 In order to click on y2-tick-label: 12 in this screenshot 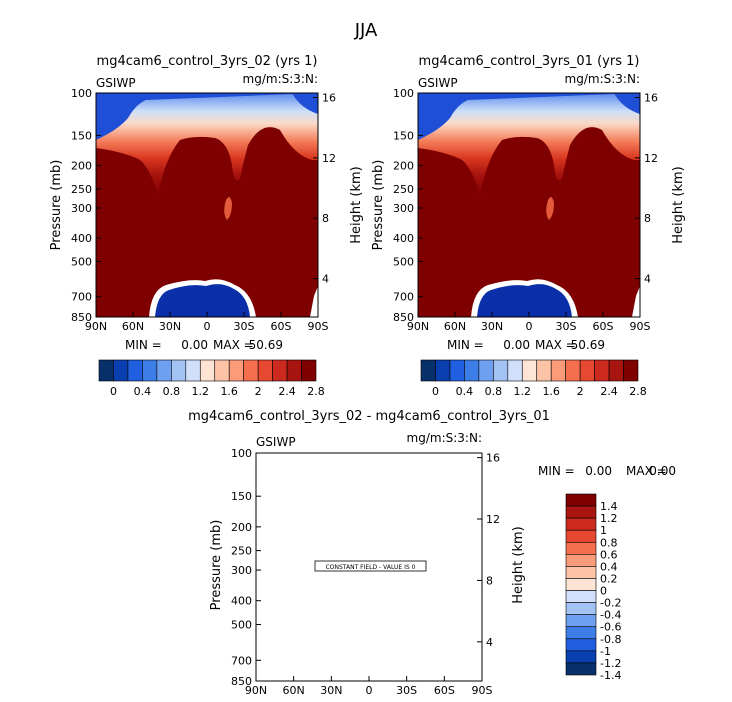, I will do `click(329, 158)`.